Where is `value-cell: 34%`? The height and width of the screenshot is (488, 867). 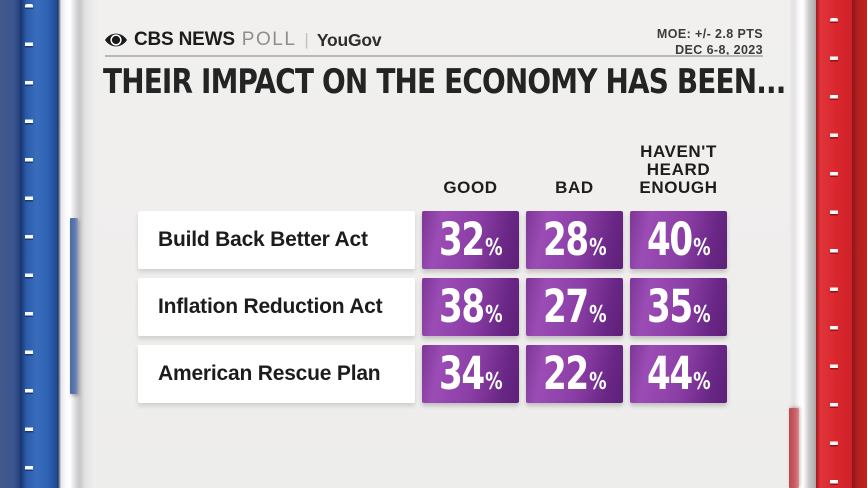 value-cell: 34% is located at coordinates (470, 374).